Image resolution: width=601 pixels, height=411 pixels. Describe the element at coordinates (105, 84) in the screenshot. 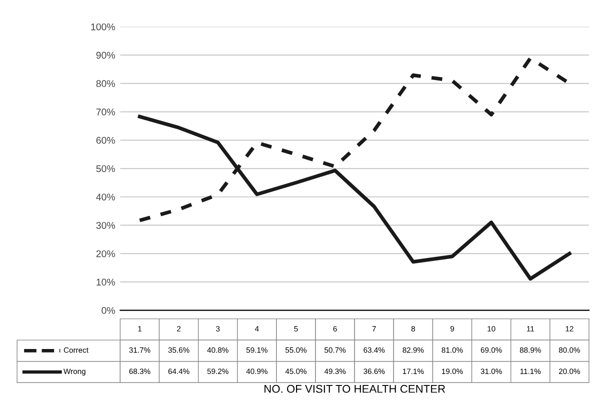

I see `y-tick-label: 80%` at that location.